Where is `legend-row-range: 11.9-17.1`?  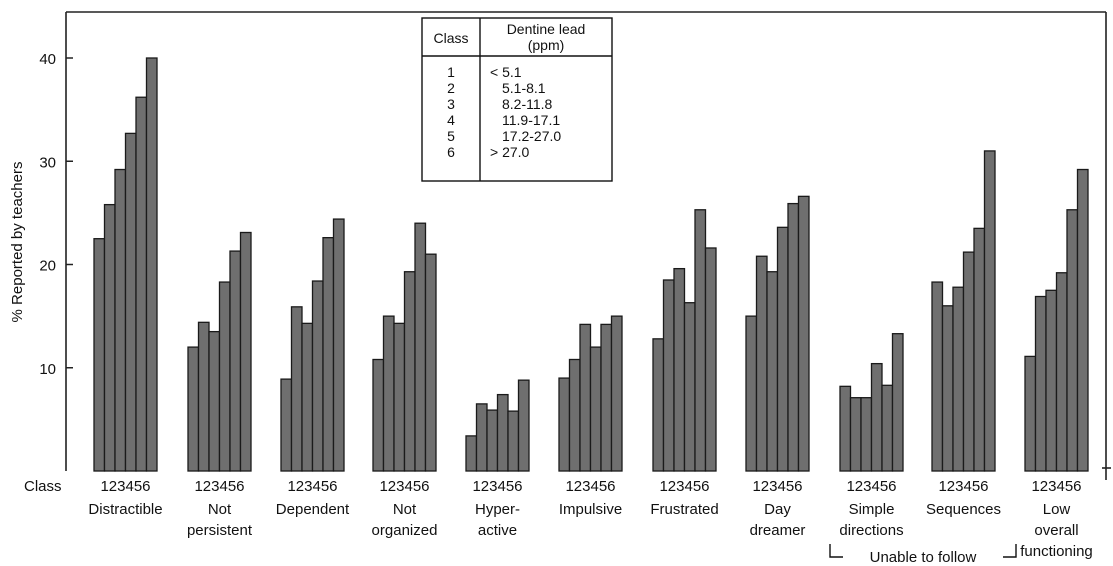 legend-row-range: 11.9-17.1 is located at coordinates (531, 120).